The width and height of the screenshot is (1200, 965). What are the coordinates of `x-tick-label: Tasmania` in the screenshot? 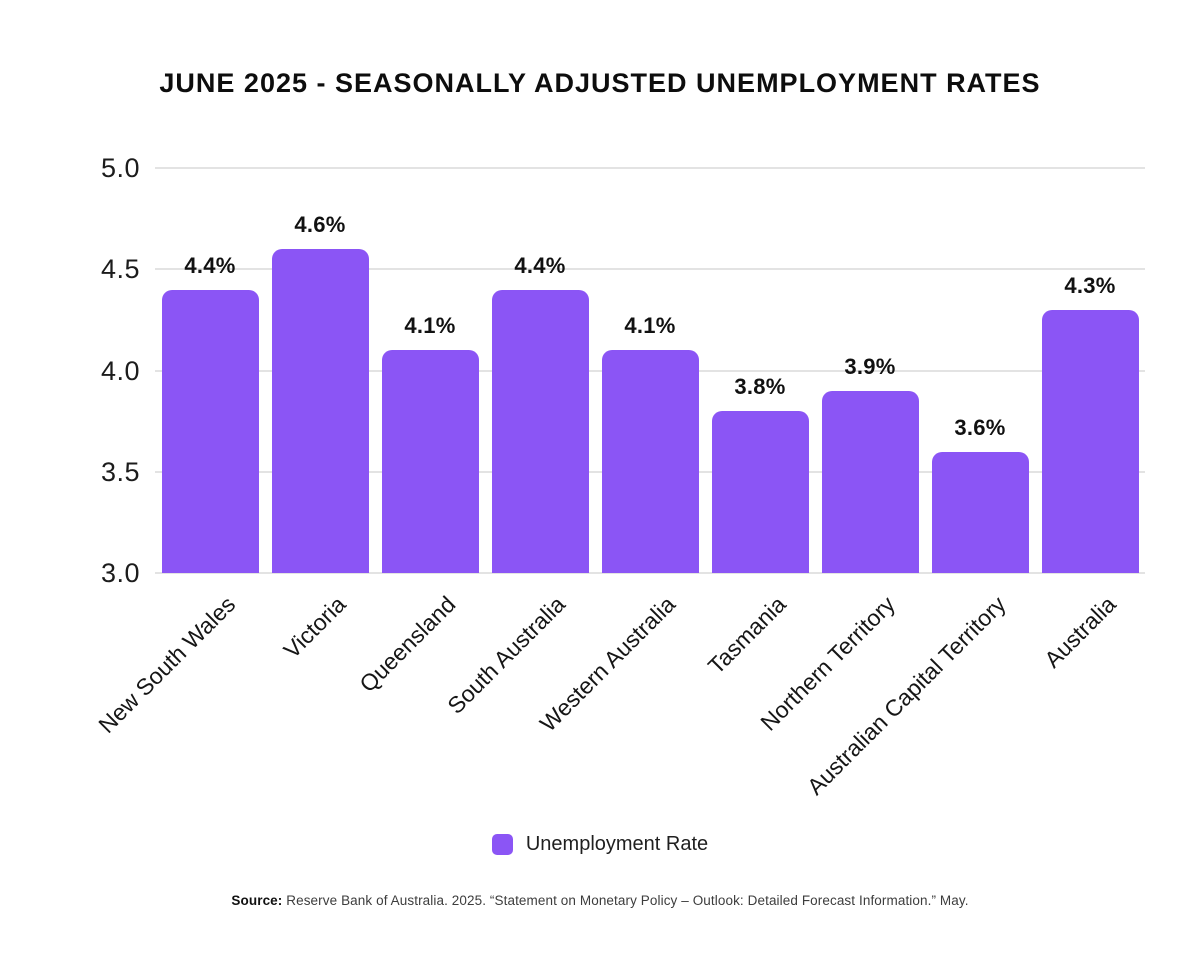 It's located at (746, 635).